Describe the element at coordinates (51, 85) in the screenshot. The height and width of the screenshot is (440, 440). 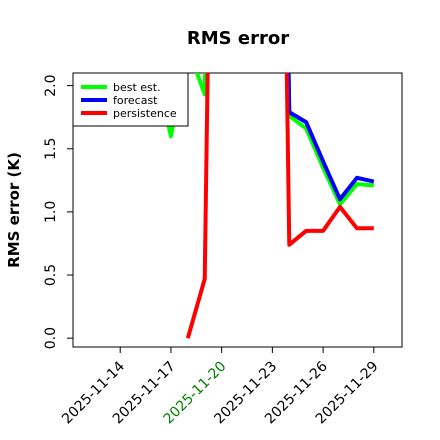
I see `y-tick-label: 2.0` at that location.